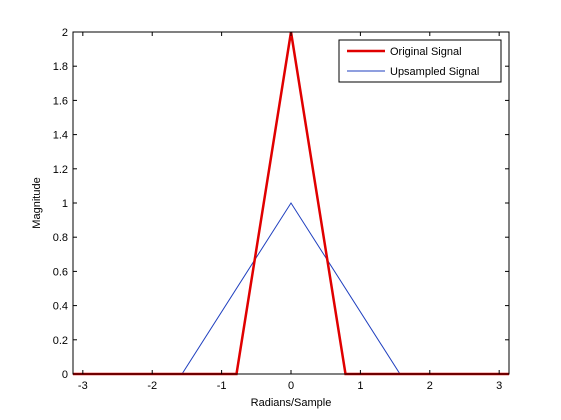 The image size is (561, 420). I want to click on x-tick-label: -3, so click(83, 386).